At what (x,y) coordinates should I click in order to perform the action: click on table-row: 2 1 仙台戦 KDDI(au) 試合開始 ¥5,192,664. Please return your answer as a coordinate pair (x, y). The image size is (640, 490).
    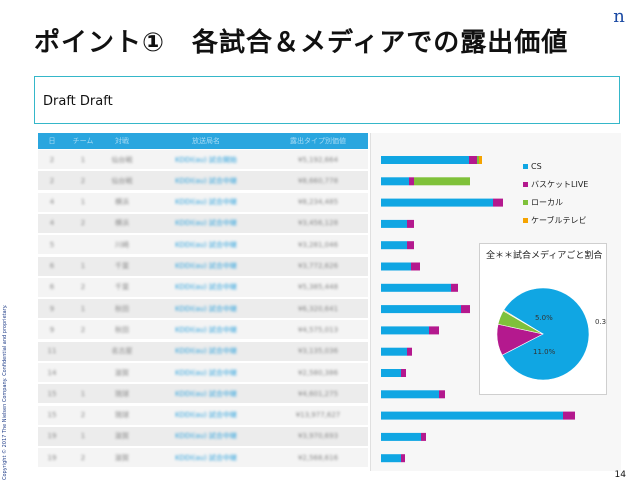
    Looking at the image, I should click on (203, 160).